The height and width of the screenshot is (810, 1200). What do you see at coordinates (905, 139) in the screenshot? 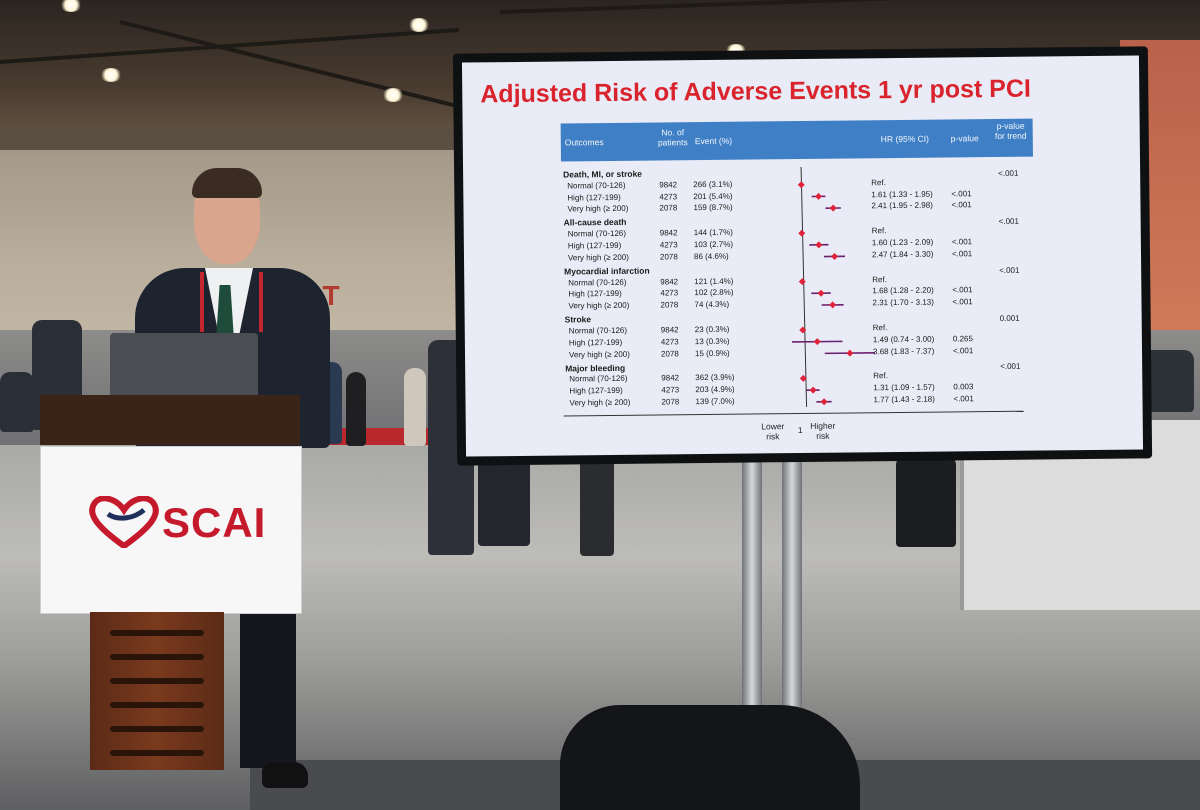
I see `header-hr: HR (95% CI)` at bounding box center [905, 139].